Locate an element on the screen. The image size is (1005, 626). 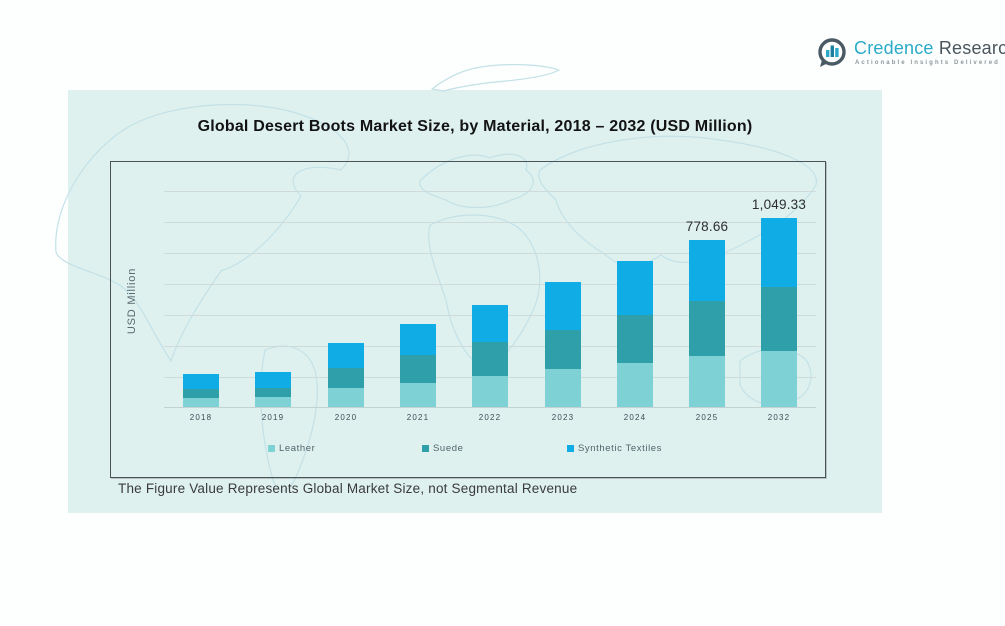
brand-name: Credence Research is located at coordinates (929, 48).